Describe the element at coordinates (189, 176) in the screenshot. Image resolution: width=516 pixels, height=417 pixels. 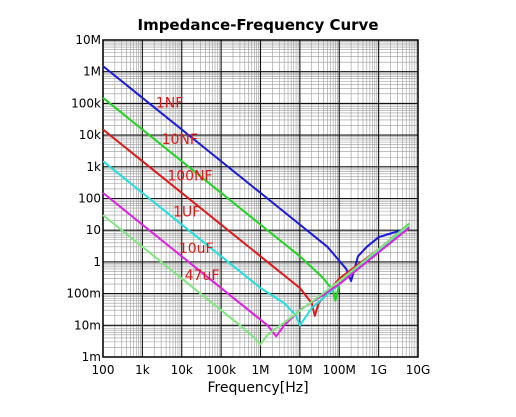
I see `series-label-100nf: 100NF` at that location.